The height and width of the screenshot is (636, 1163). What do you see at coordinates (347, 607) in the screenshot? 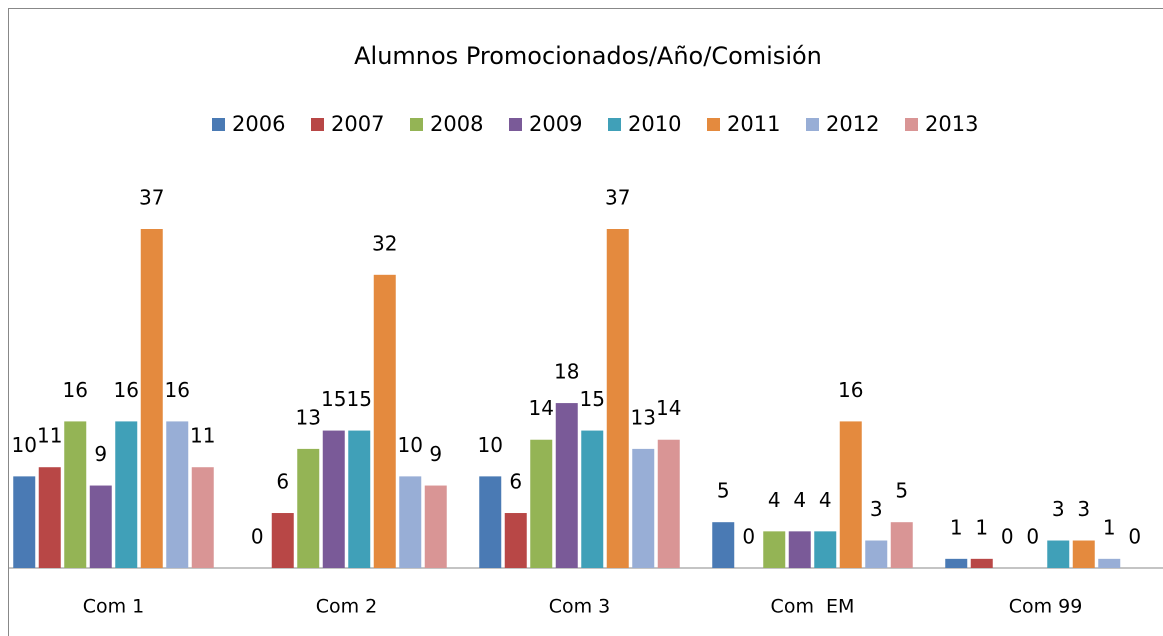
I see `x-tick-label: Com 2` at bounding box center [347, 607].